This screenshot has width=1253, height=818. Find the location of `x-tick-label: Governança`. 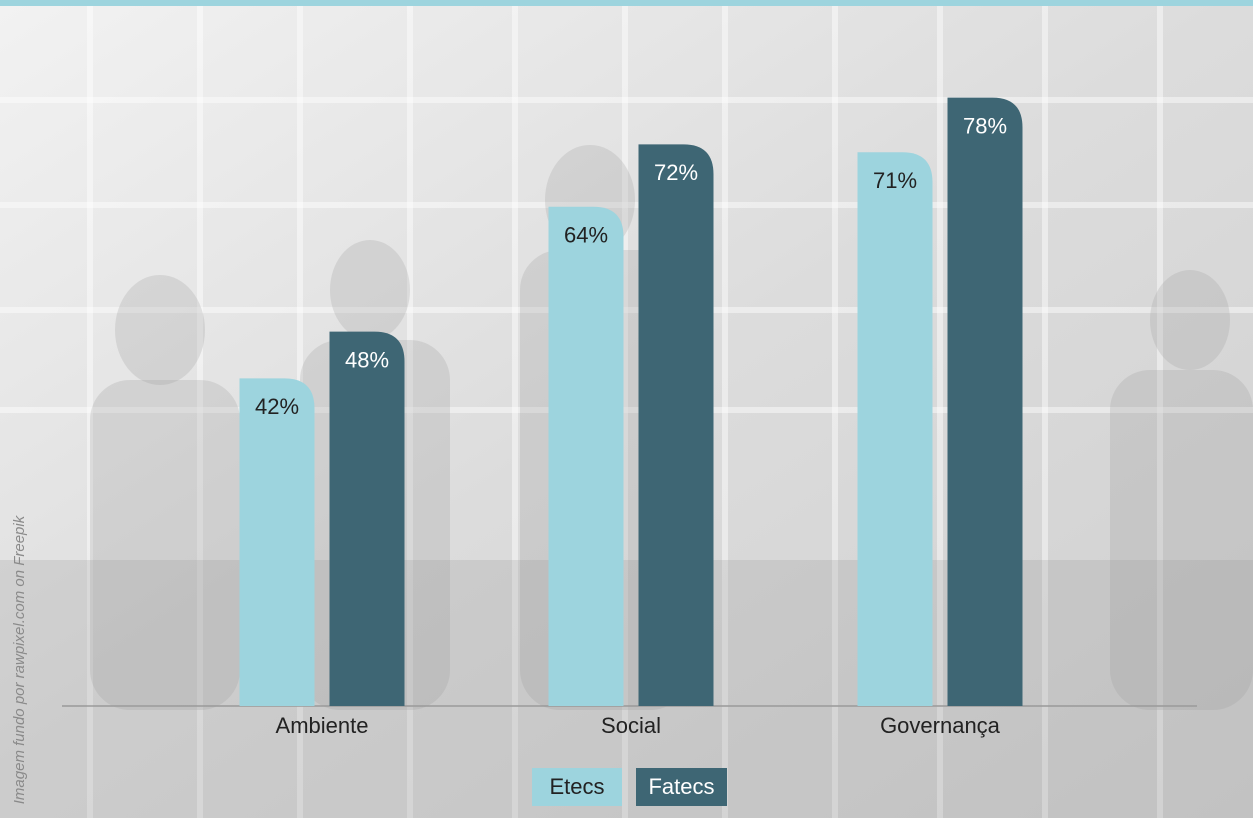

x-tick-label: Governança is located at coordinates (940, 725).